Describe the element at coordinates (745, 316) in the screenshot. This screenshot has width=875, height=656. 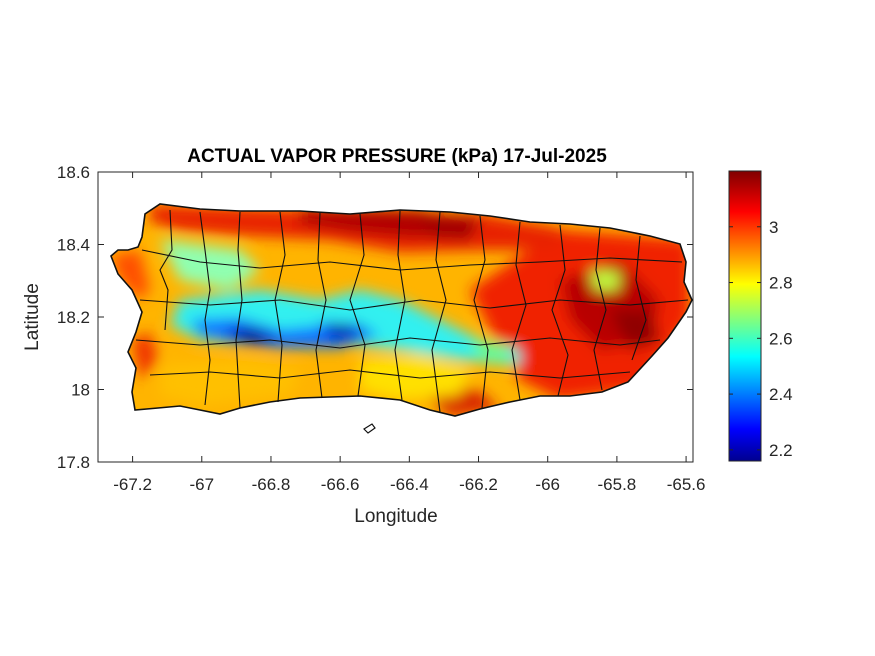
I see `colorbar-gradient` at that location.